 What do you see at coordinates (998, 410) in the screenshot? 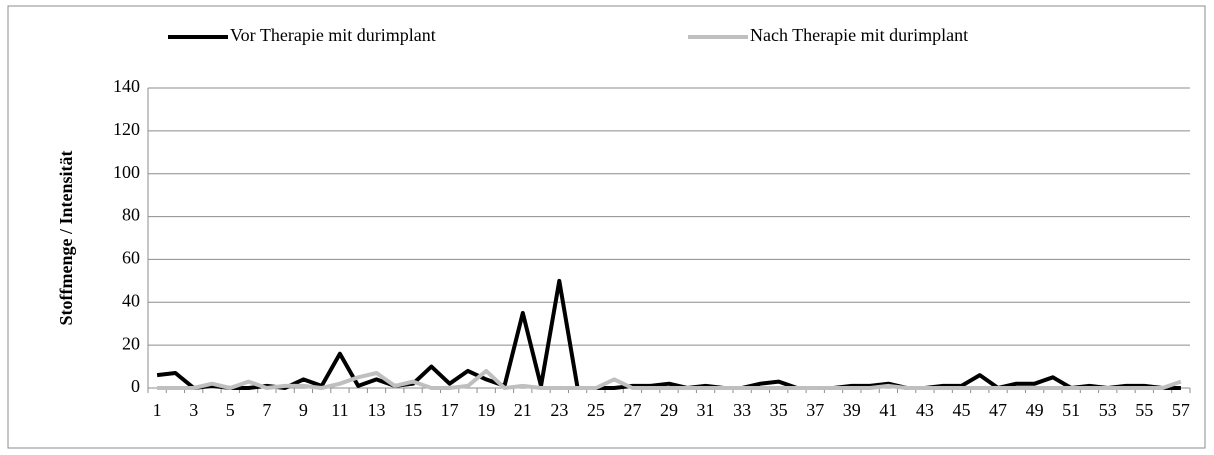
I see `x-tick-label: 47` at bounding box center [998, 410].